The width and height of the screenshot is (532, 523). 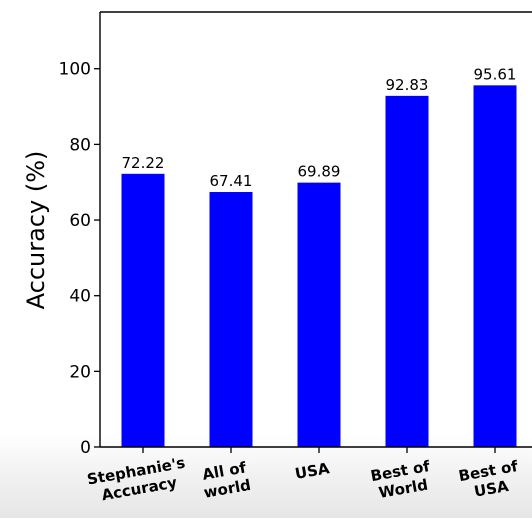 I want to click on y-tick-label: 60, so click(x=80, y=221).